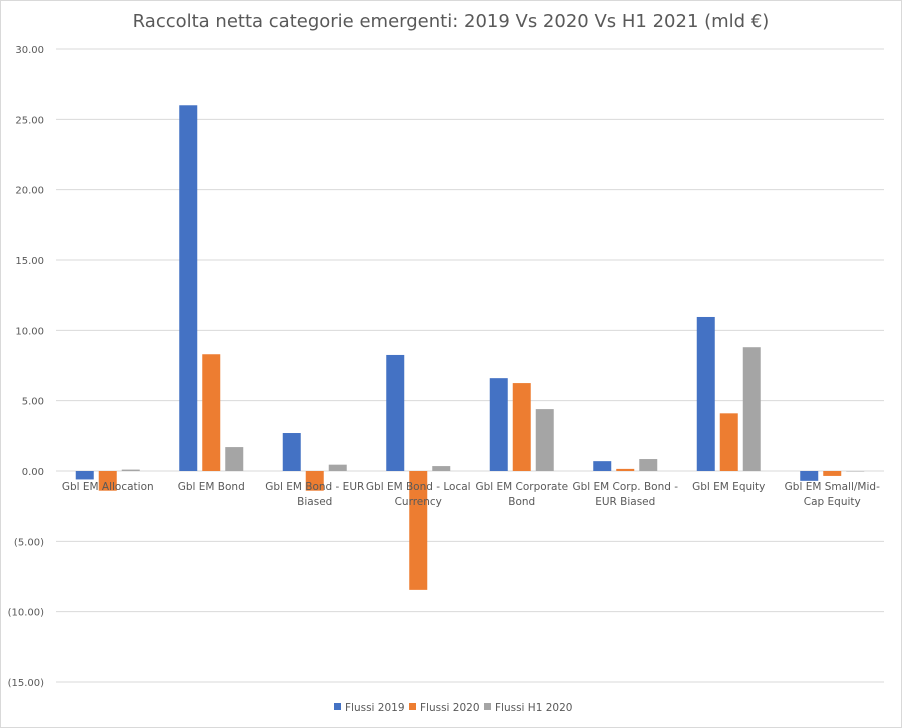 The height and width of the screenshot is (728, 902). What do you see at coordinates (26, 613) in the screenshot?
I see `y-tick-label: (10.00)` at bounding box center [26, 613].